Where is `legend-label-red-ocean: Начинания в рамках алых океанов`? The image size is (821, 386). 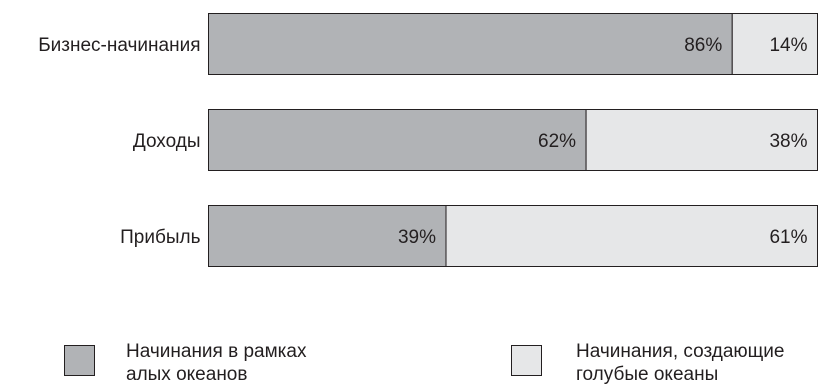 legend-label-red-ocean: Начинания в рамках алых океанов is located at coordinates (216, 363).